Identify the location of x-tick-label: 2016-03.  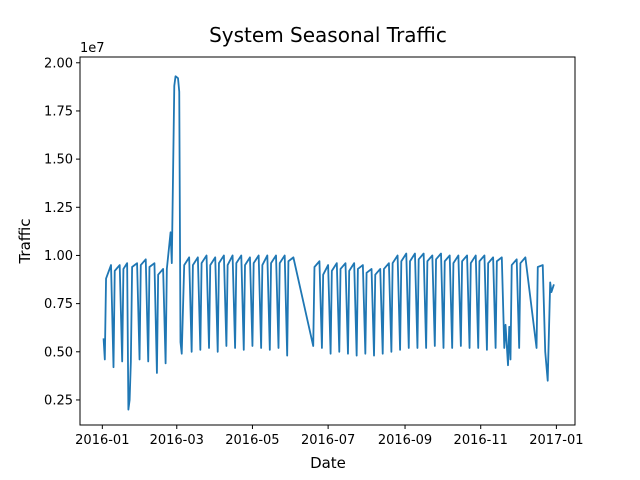
(177, 440).